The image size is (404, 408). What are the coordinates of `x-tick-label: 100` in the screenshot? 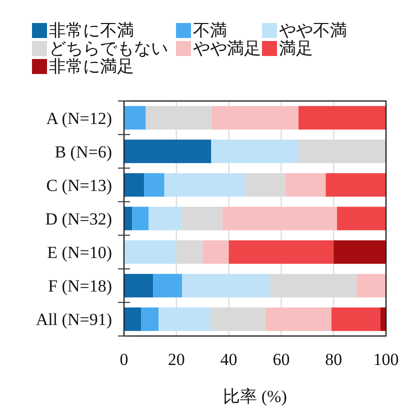 It's located at (386, 359).